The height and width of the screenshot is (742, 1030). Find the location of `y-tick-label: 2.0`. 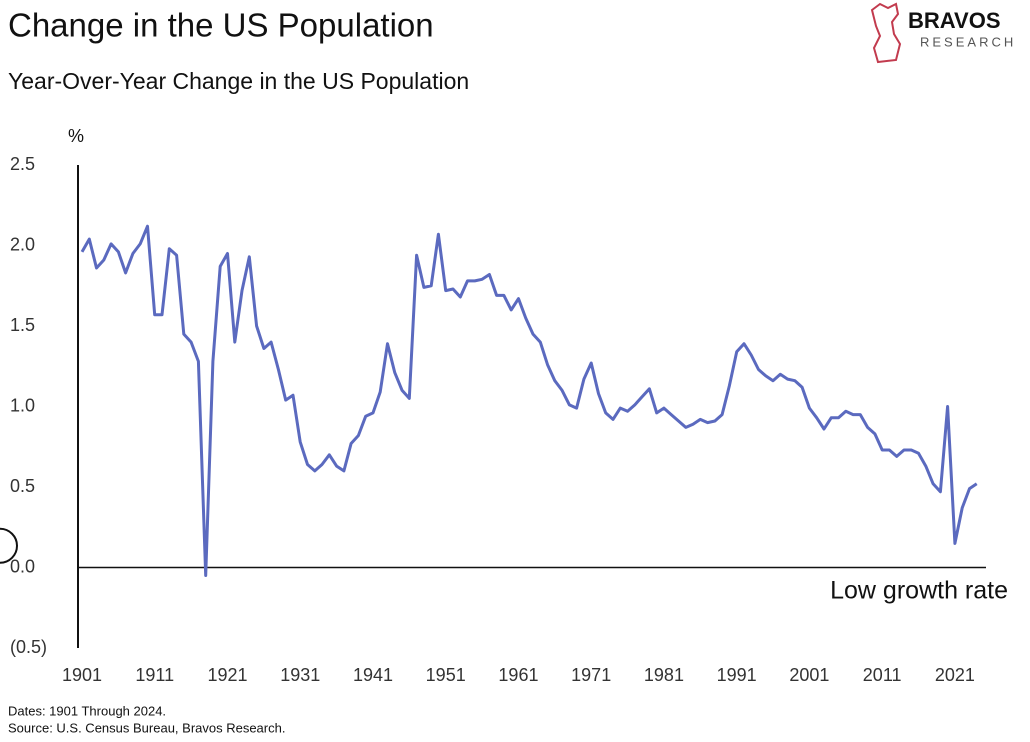

y-tick-label: 2.0 is located at coordinates (22, 244).